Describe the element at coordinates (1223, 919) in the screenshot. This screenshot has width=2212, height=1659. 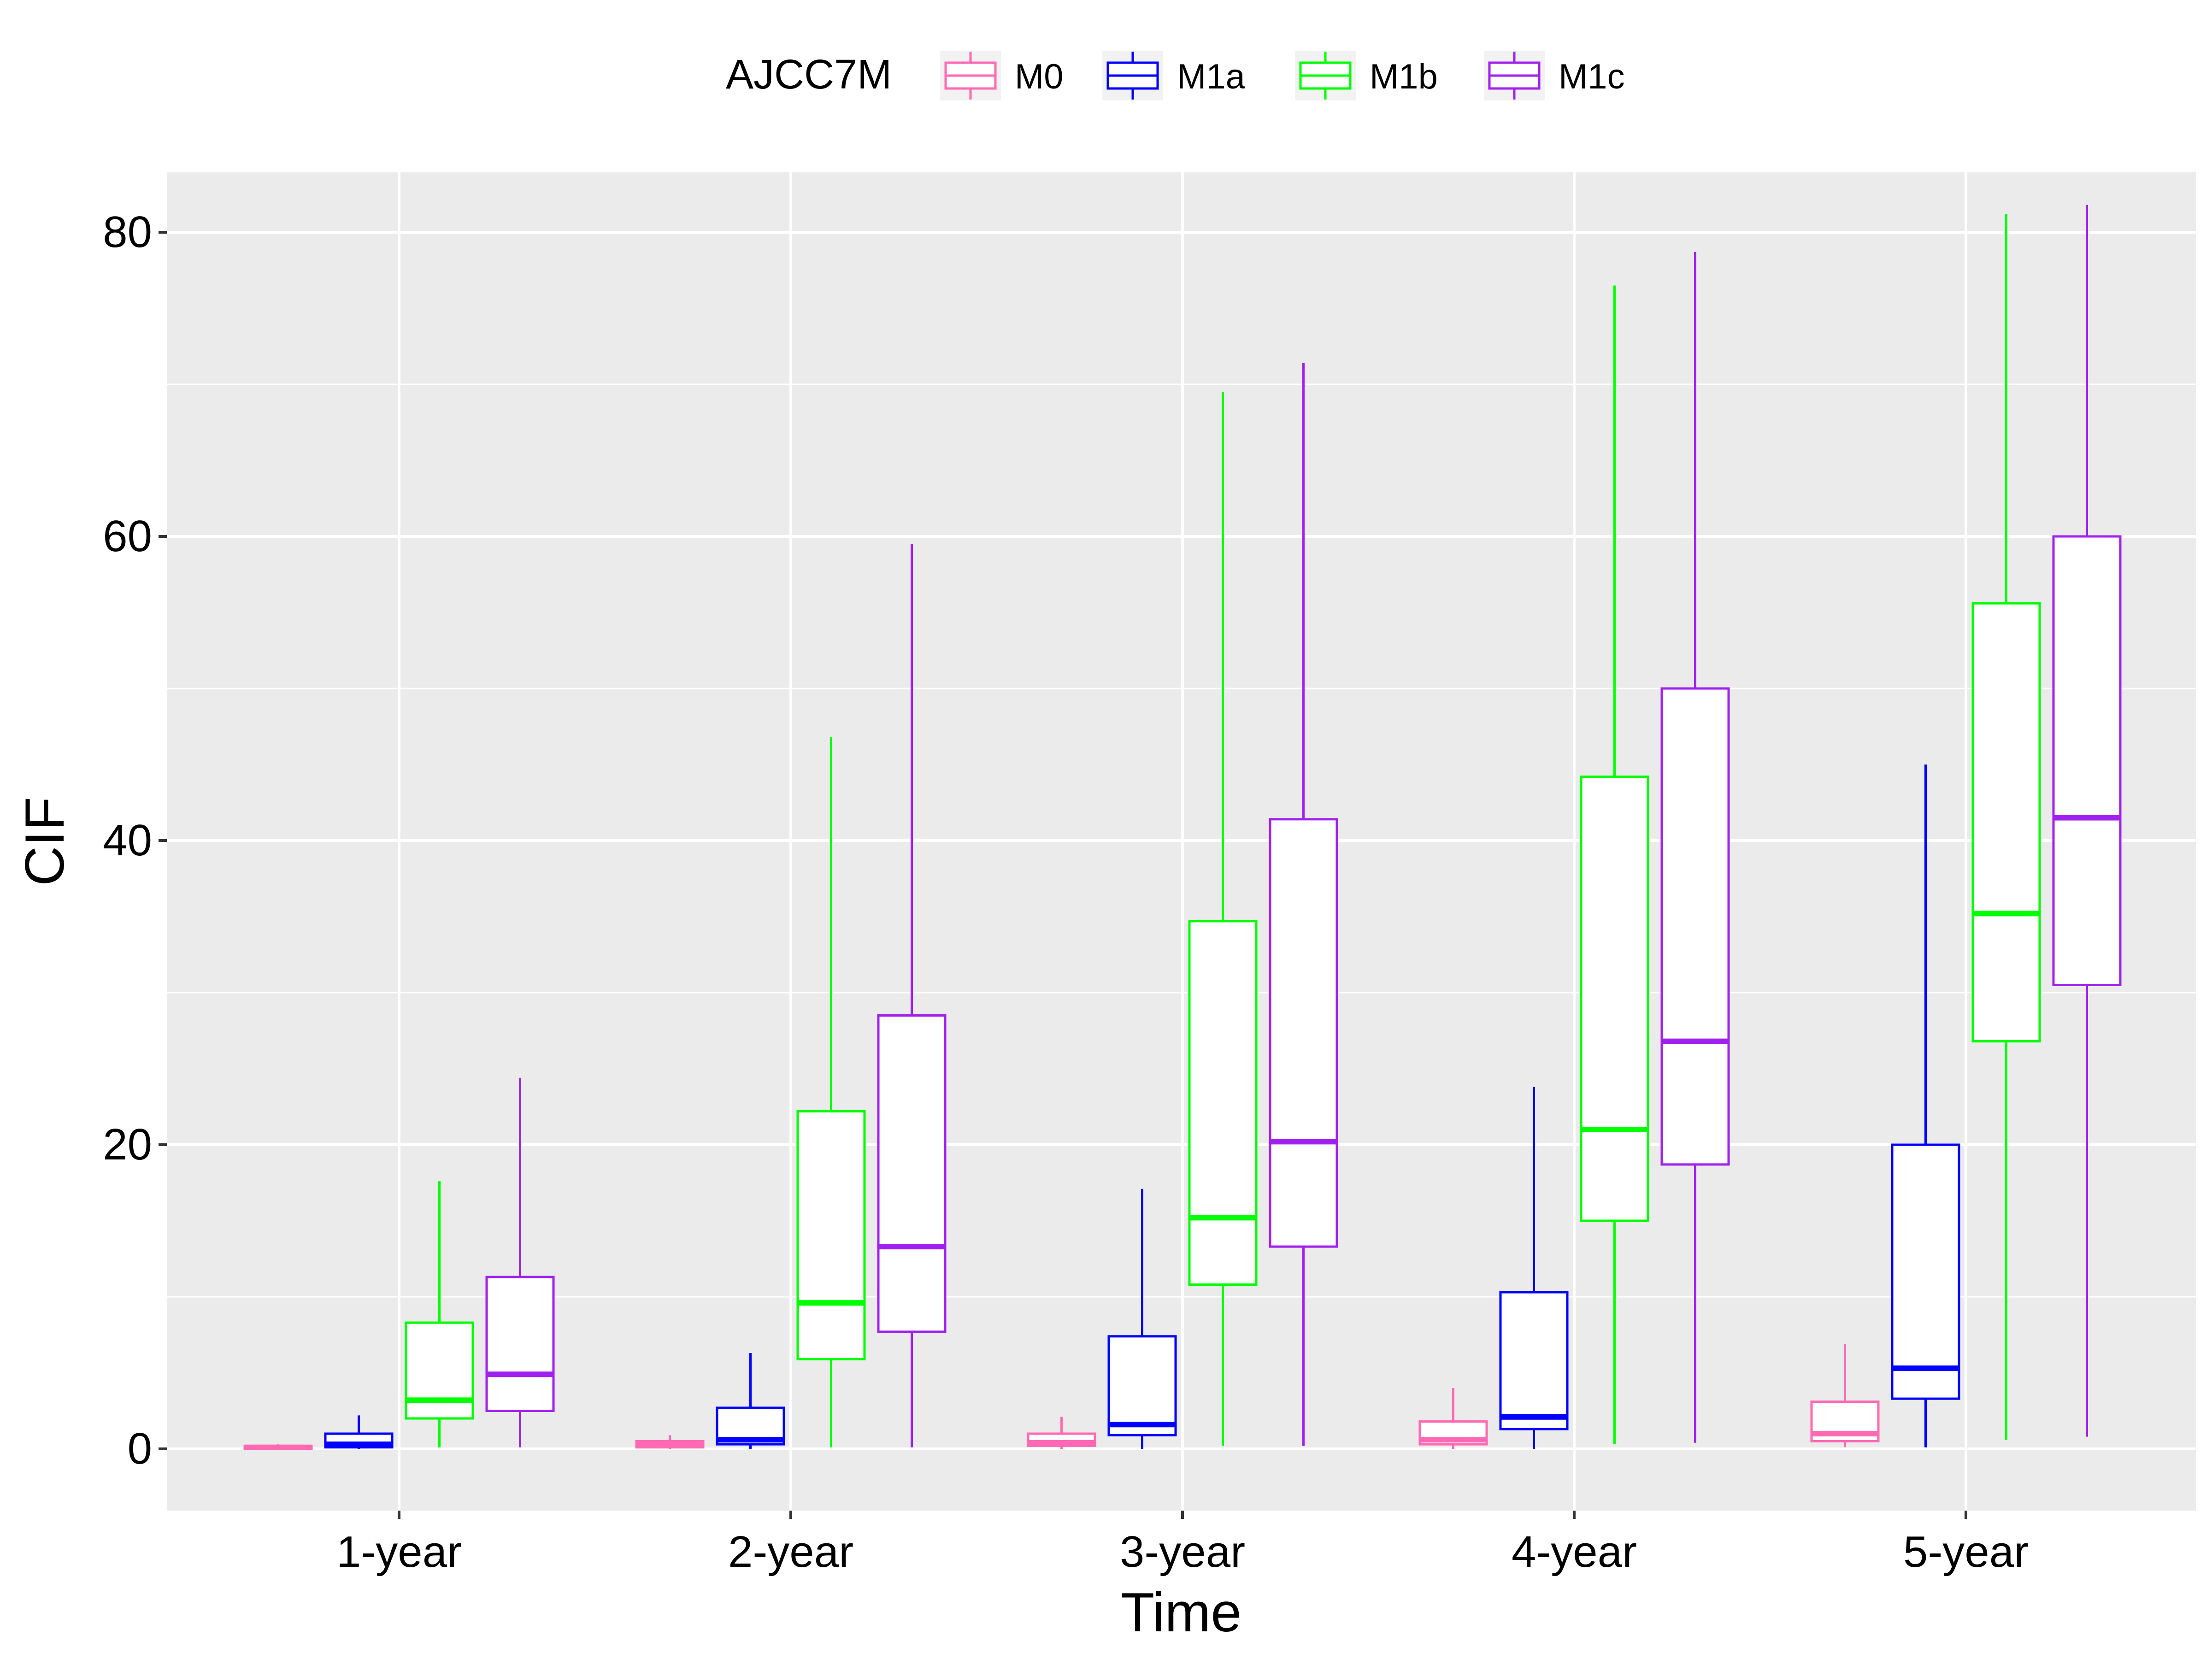
I see `box-M1b-3-year` at that location.